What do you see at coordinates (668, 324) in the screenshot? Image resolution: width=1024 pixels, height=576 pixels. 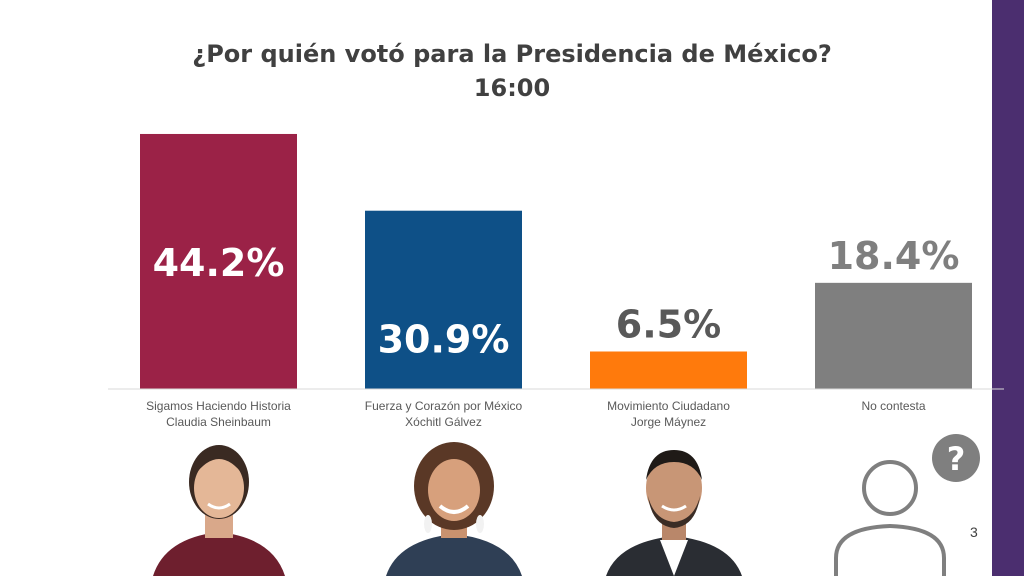 I see `data-label-2: 6.5%` at bounding box center [668, 324].